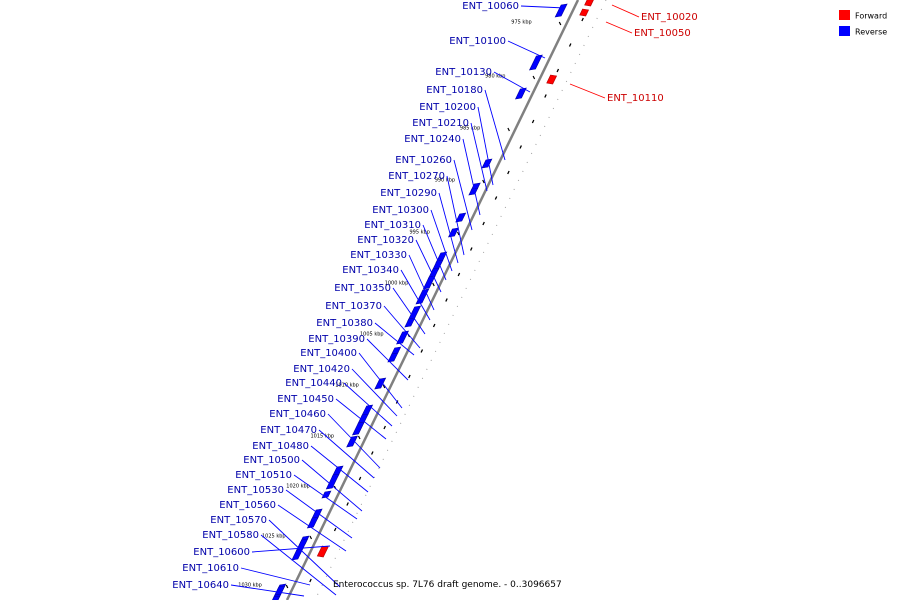  I want to click on gene-label: ENT_10260, so click(423, 160).